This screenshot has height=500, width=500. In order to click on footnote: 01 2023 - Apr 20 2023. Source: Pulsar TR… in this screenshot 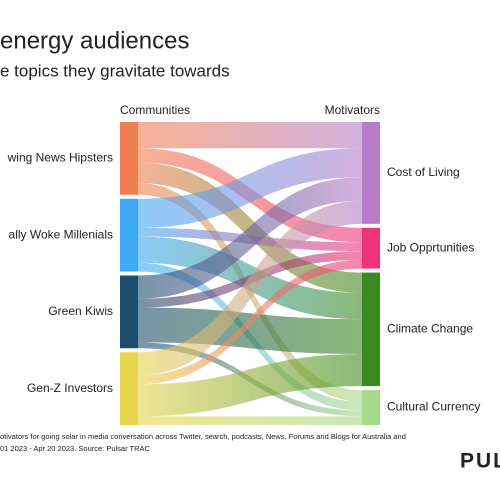, I will do `click(75, 448)`.